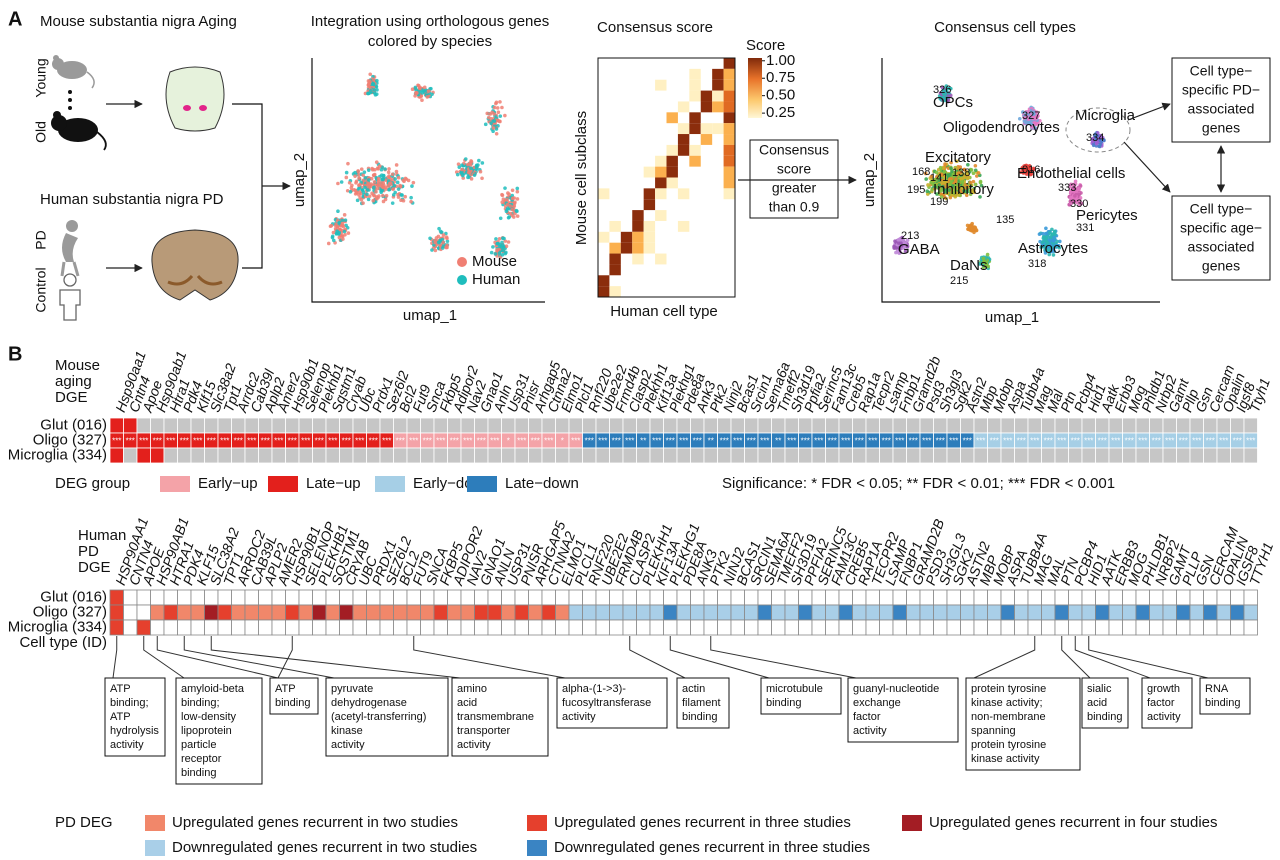  What do you see at coordinates (959, 281) in the screenshot?
I see `cell-type-label: 215` at bounding box center [959, 281].